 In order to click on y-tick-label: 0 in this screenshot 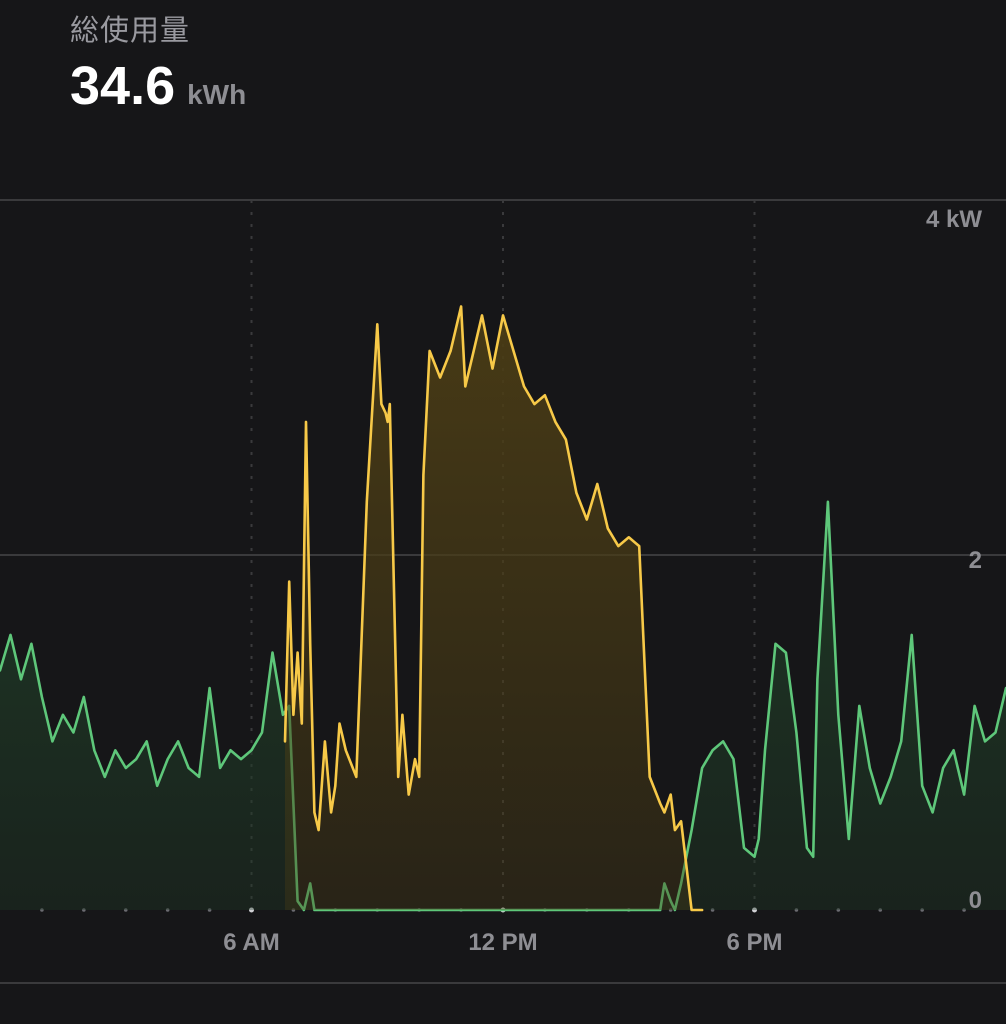, I will do `click(975, 900)`.